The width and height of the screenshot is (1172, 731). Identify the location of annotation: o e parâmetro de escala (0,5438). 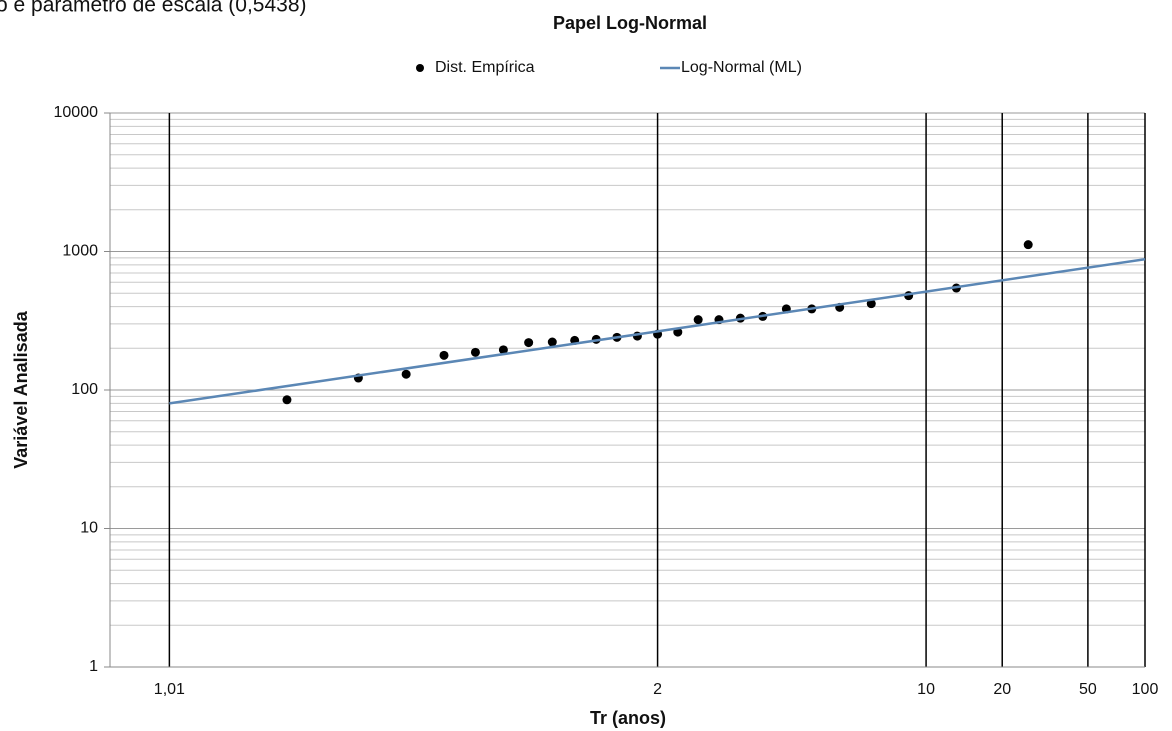
(153, 8).